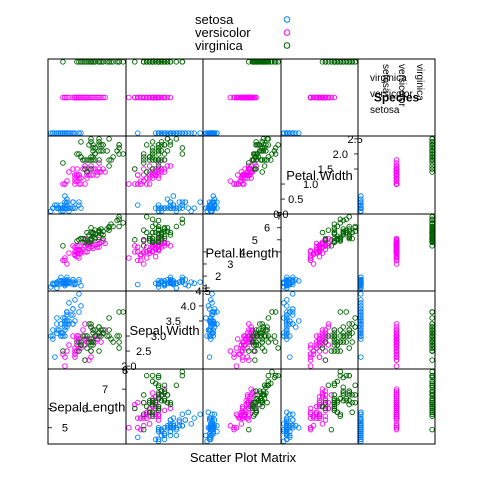 Image resolution: width=480 pixels, height=480 pixels. I want to click on panel-border-Sepal.Length, so click(87, 330).